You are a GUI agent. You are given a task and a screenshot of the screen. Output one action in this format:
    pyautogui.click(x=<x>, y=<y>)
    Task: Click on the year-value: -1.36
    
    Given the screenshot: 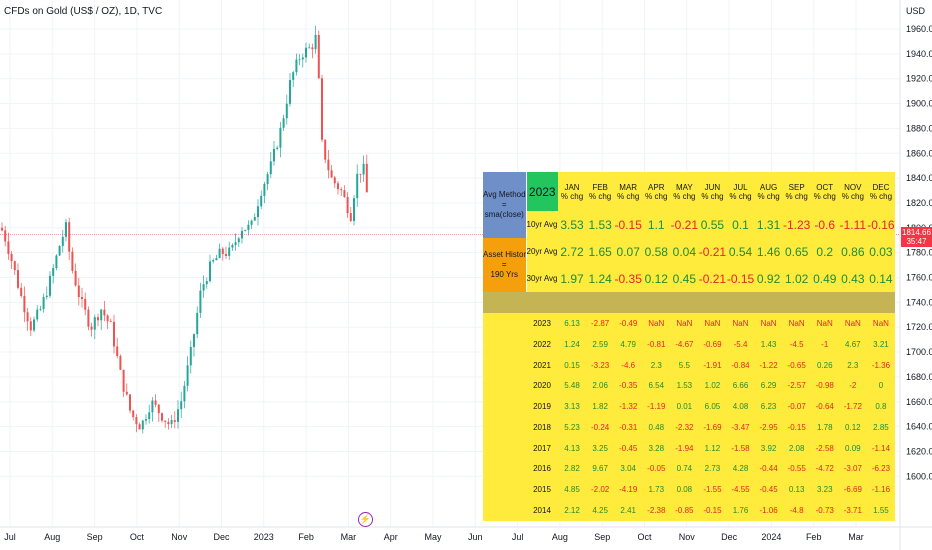 What is the action you would take?
    pyautogui.click(x=881, y=365)
    